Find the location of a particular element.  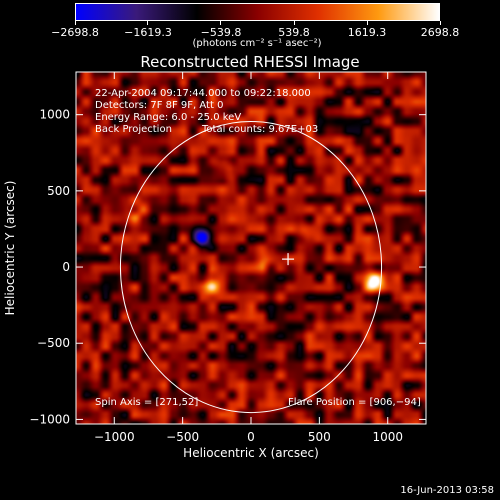

colorbar-tick-label: 1619.3 is located at coordinates (367, 32).